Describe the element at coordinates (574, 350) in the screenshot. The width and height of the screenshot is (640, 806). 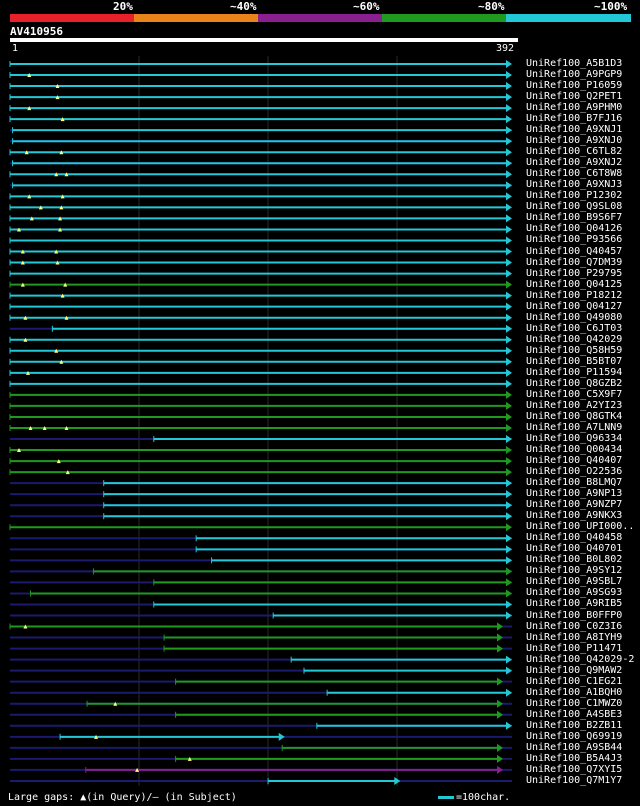
I see `hit-label: UniRef100_Q58H59` at that location.